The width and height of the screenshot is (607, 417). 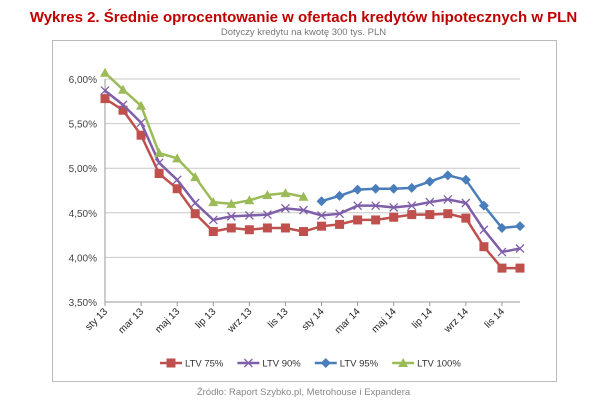 What do you see at coordinates (248, 363) in the screenshot?
I see `legend-marker-ltv-90-` at bounding box center [248, 363].